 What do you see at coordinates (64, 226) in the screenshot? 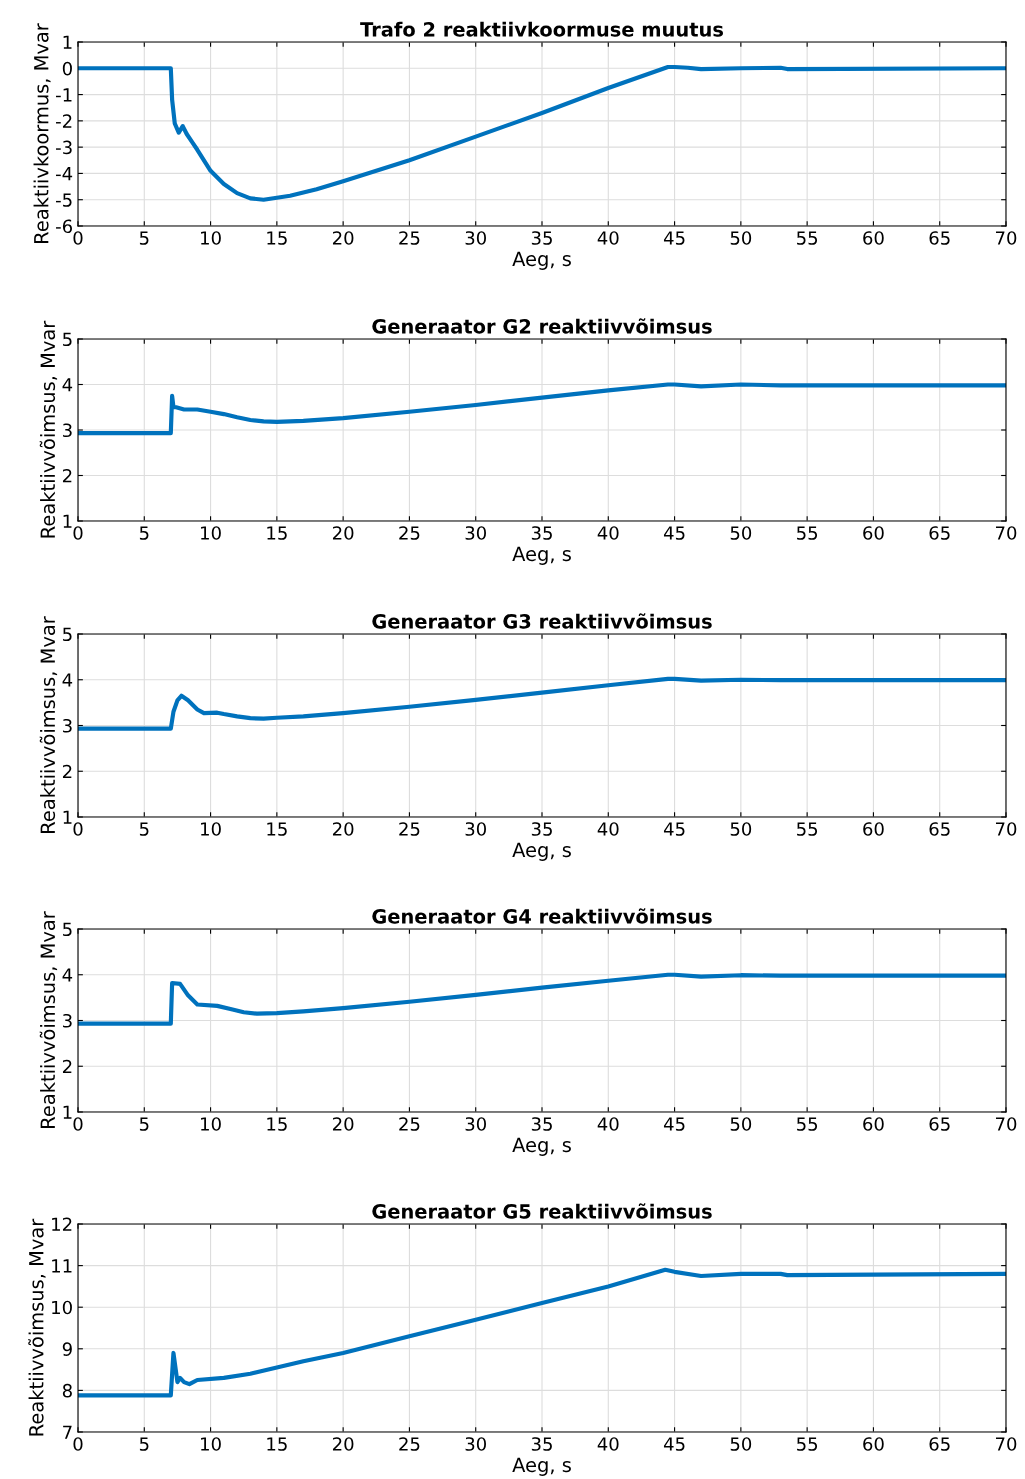
I see `y-tick-label: -6` at bounding box center [64, 226].